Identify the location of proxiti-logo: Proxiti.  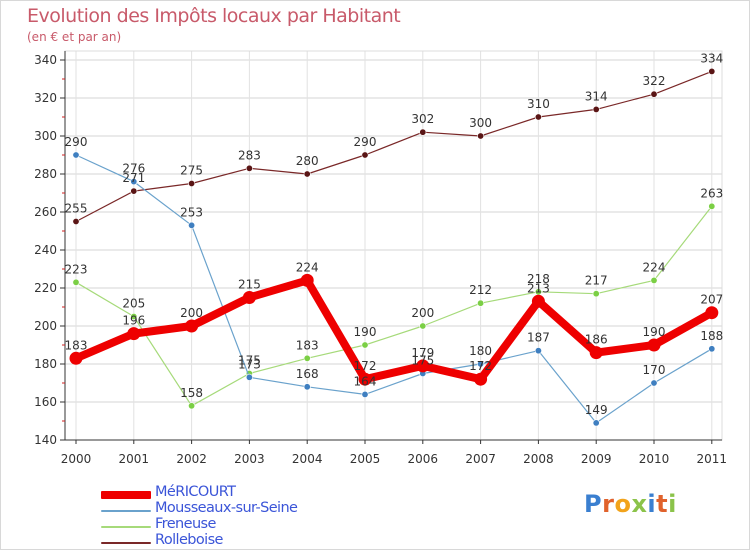
(630, 504).